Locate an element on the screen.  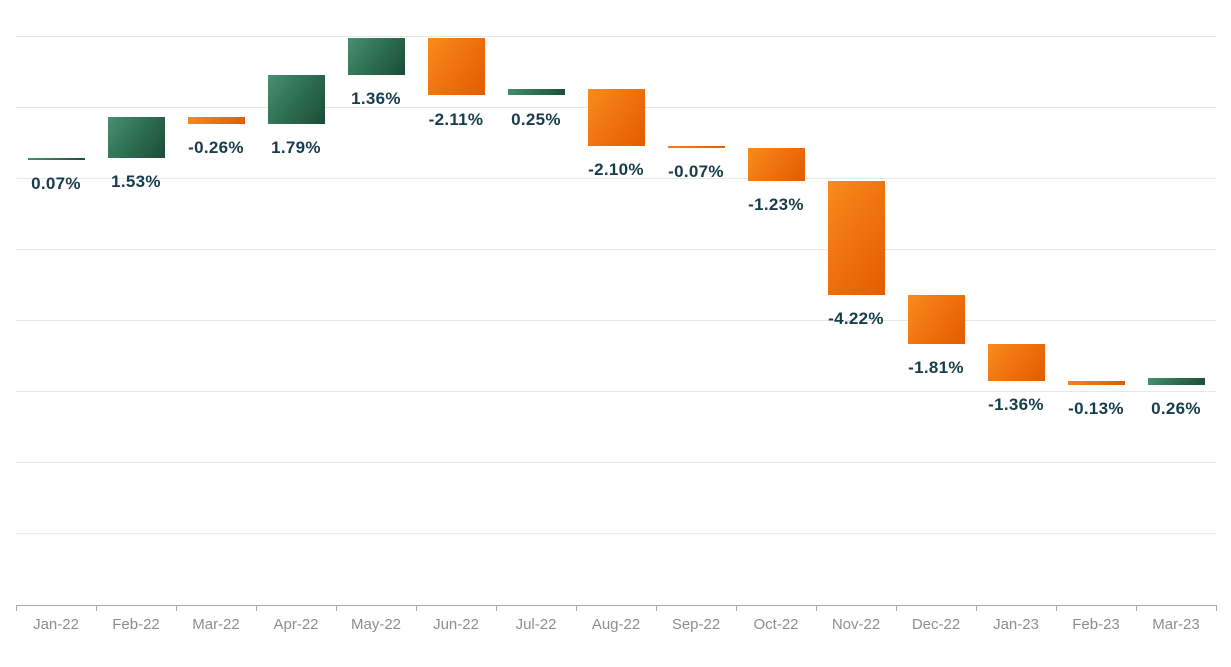
x-axis-label: Feb-22 is located at coordinates (136, 624).